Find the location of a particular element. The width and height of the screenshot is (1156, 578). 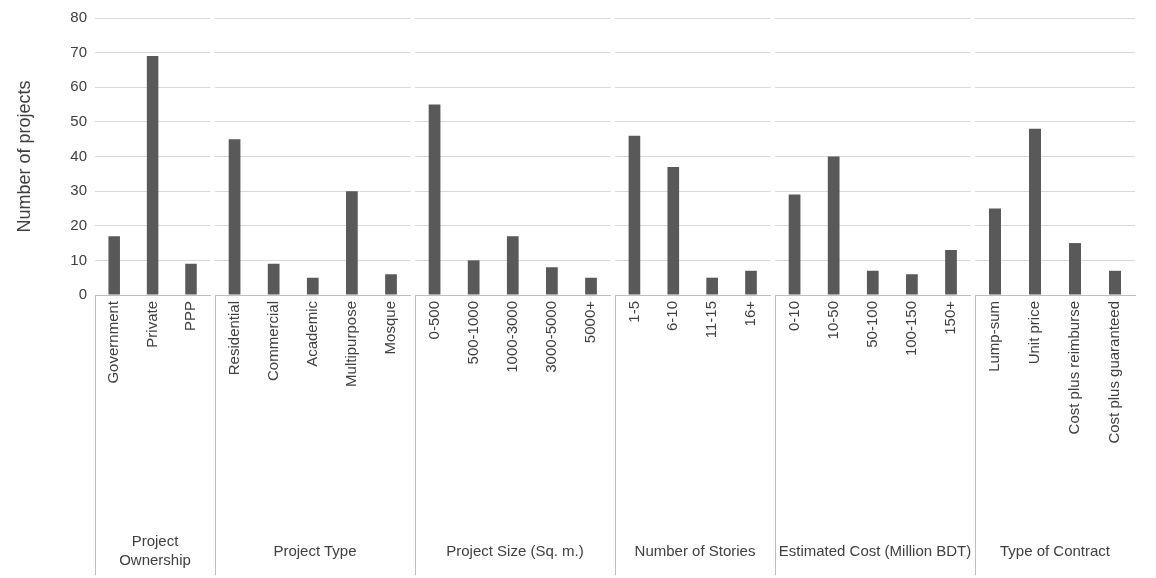

x-tick-label: 500-1000 is located at coordinates (472, 333).